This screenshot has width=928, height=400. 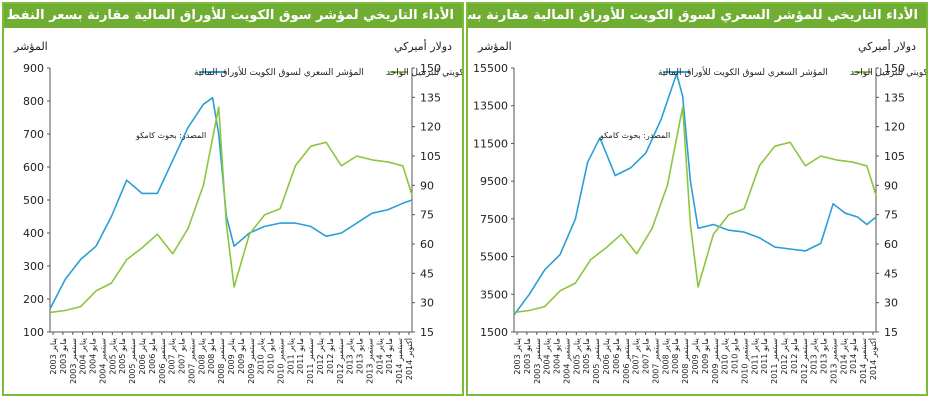 I want to click on right-tick-label: 15, so click(x=891, y=332).